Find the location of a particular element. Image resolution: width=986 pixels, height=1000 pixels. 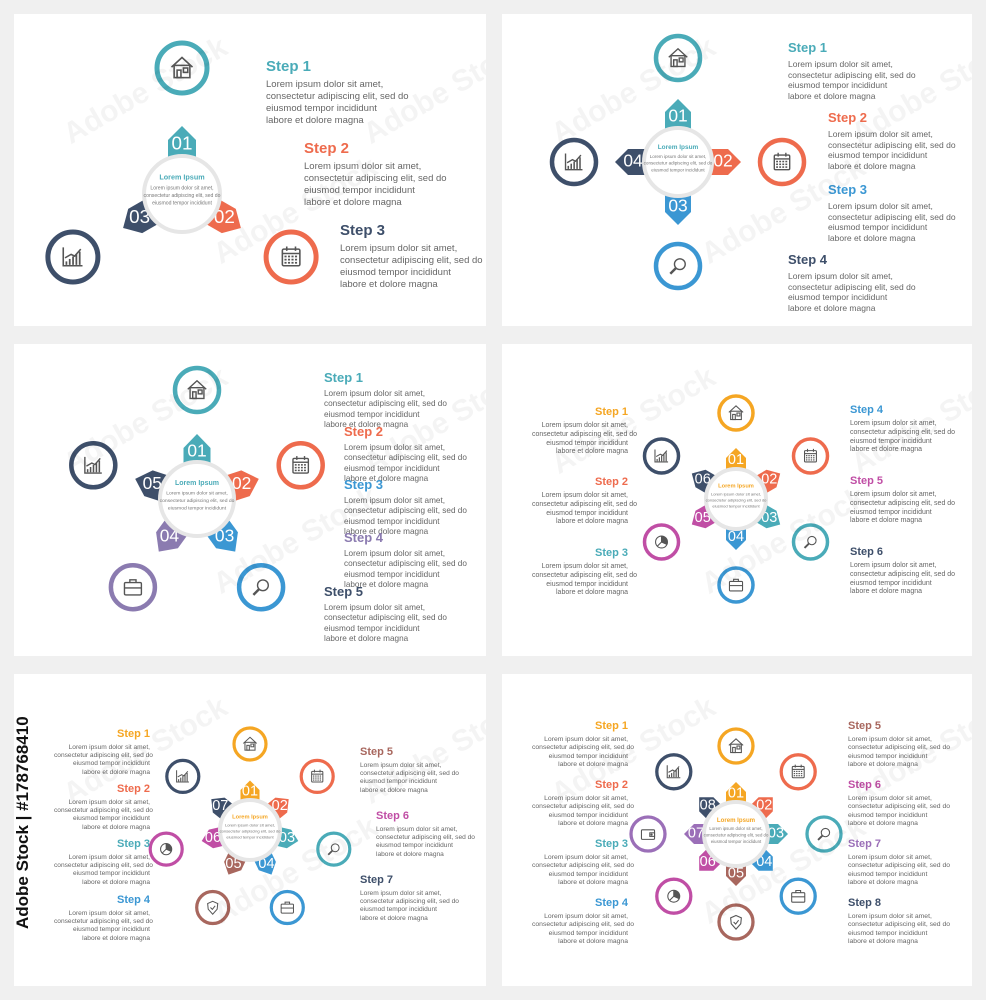

petal-number: 04 is located at coordinates (633, 160).